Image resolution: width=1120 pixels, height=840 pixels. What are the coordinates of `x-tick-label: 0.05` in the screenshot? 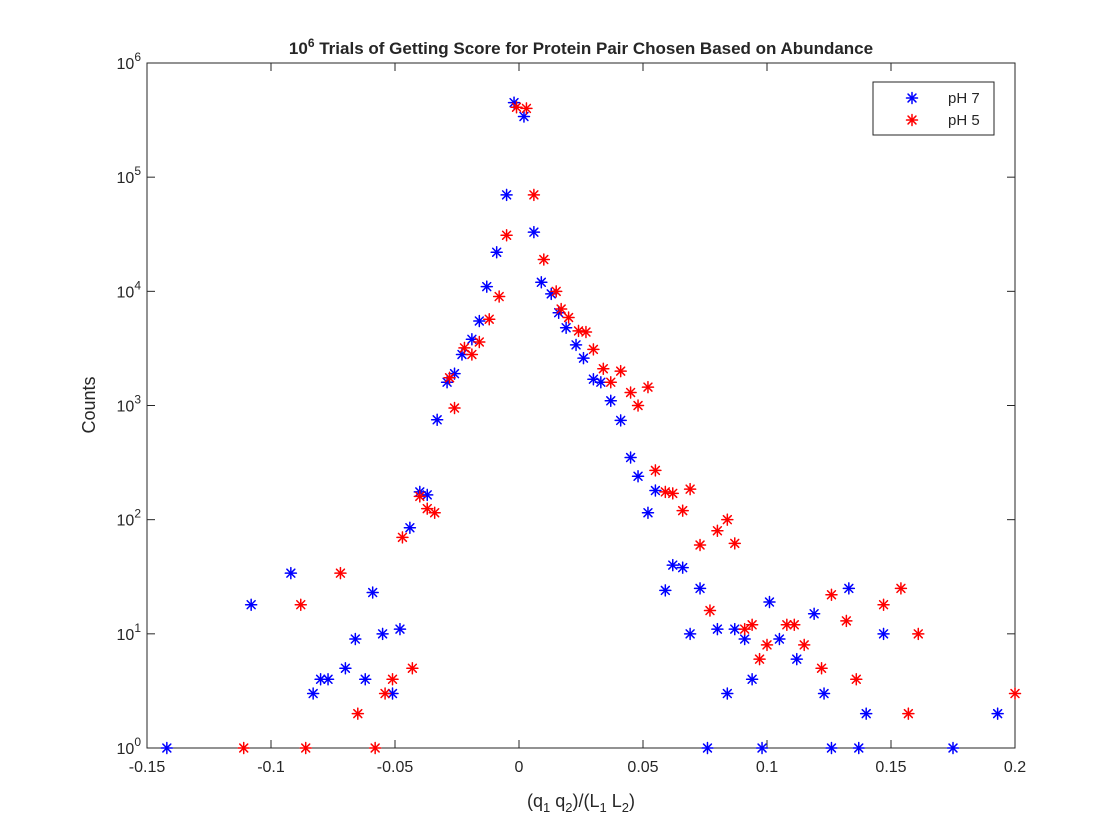 It's located at (642, 767).